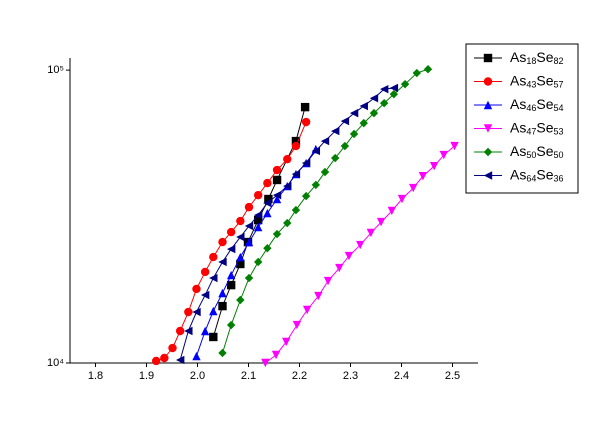 This screenshot has width=599, height=423. What do you see at coordinates (537, 105) in the screenshot?
I see `legend-label: As46Se54` at bounding box center [537, 105].